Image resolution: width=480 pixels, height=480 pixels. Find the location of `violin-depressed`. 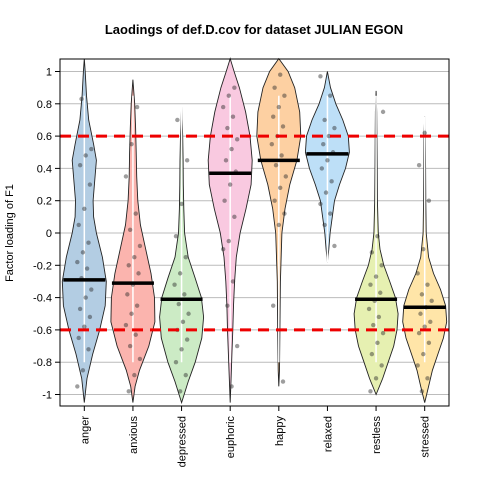

violin-depressed is located at coordinates (182, 255).